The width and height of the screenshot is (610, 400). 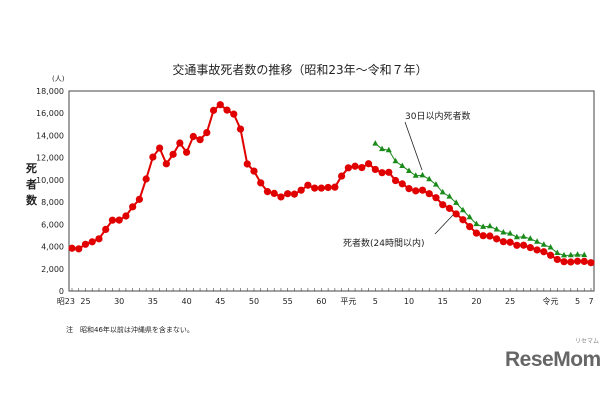 I want to click on arrow-24h, so click(x=444, y=224).